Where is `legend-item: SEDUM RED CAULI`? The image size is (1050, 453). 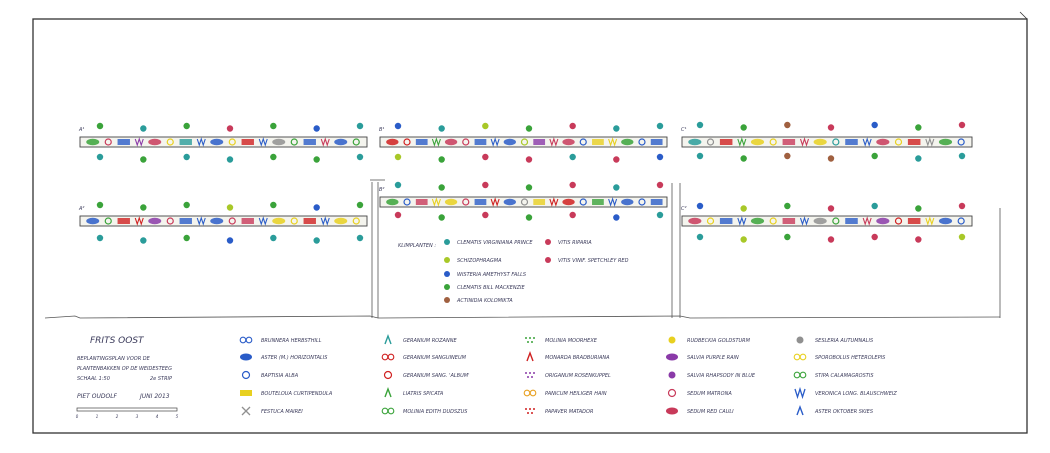
legend-item: SEDUM RED CAULI is located at coordinates (700, 411).